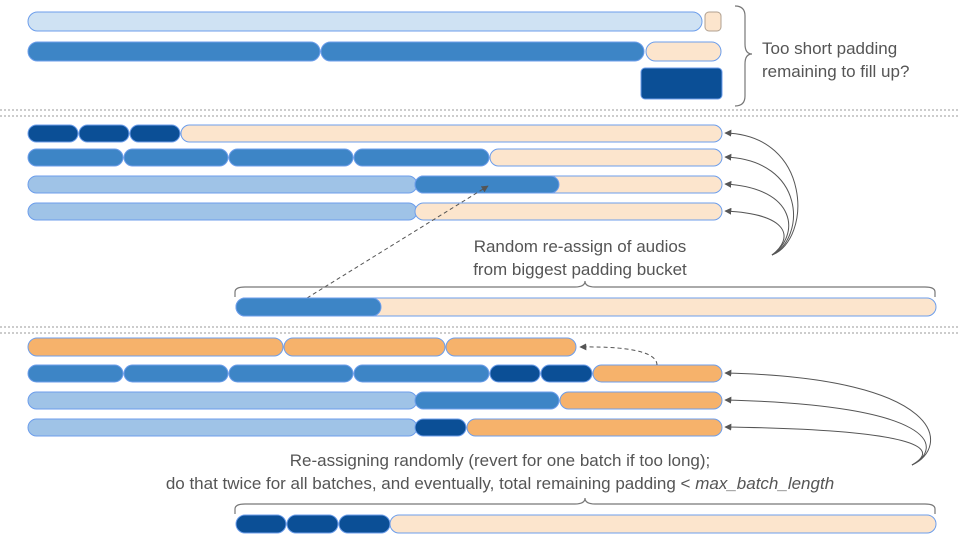 Image resolution: width=960 pixels, height=540 pixels. Describe the element at coordinates (835, 60) in the screenshot. I see `short-padding-question: Too short padding remaining to fill up?` at that location.